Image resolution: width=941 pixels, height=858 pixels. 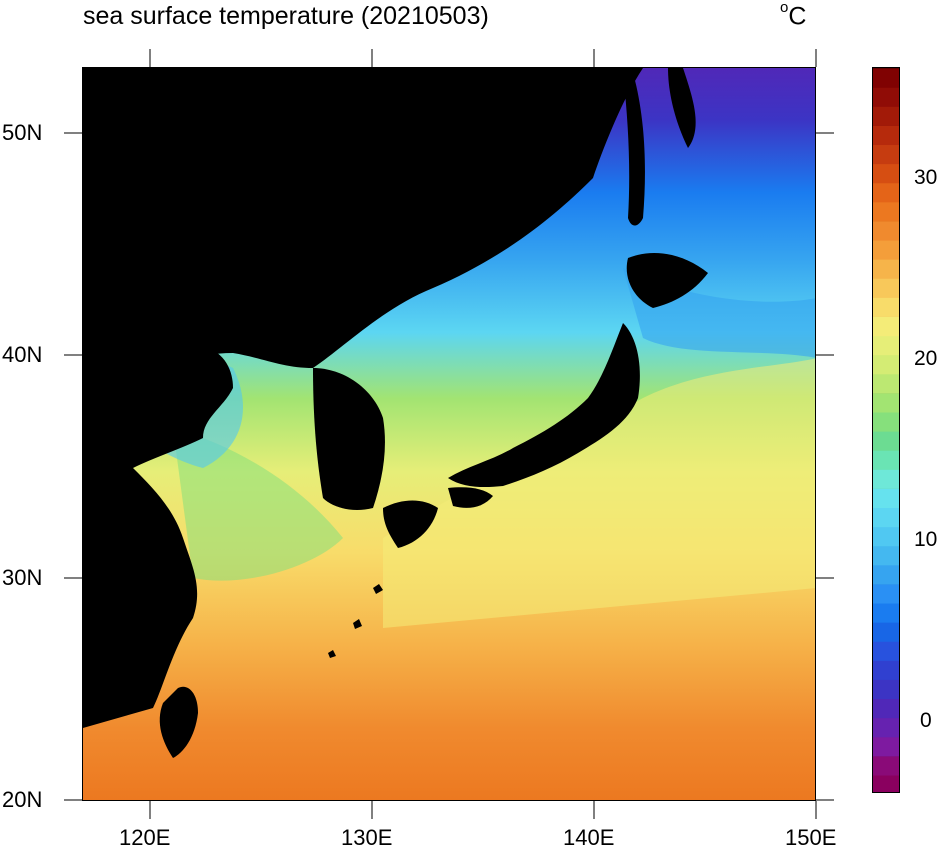 What do you see at coordinates (22, 577) in the screenshot?
I see `lat-label-30n: 30N` at bounding box center [22, 577].